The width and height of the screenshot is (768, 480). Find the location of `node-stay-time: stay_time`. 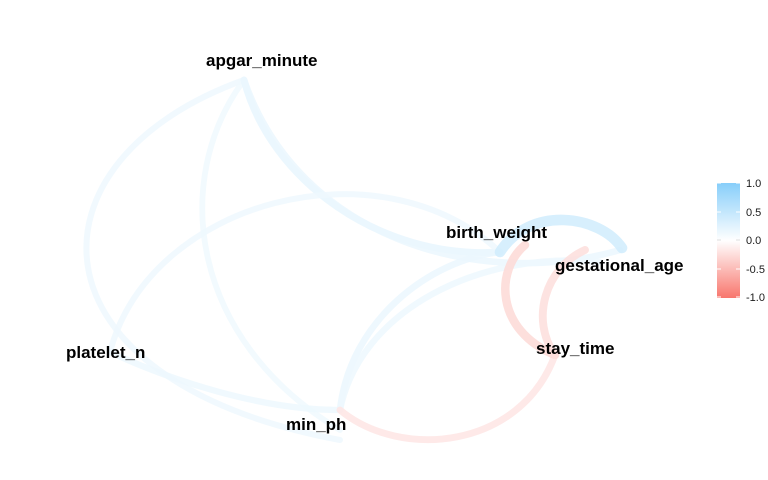

node-stay-time: stay_time is located at coordinates (575, 348).